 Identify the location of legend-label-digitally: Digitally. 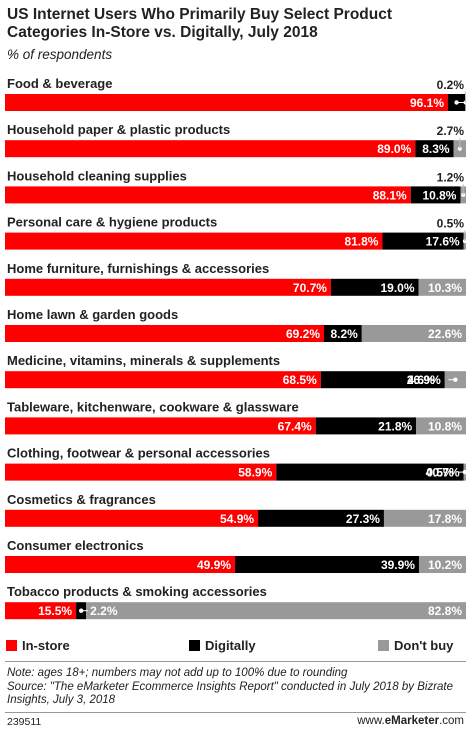
(230, 645).